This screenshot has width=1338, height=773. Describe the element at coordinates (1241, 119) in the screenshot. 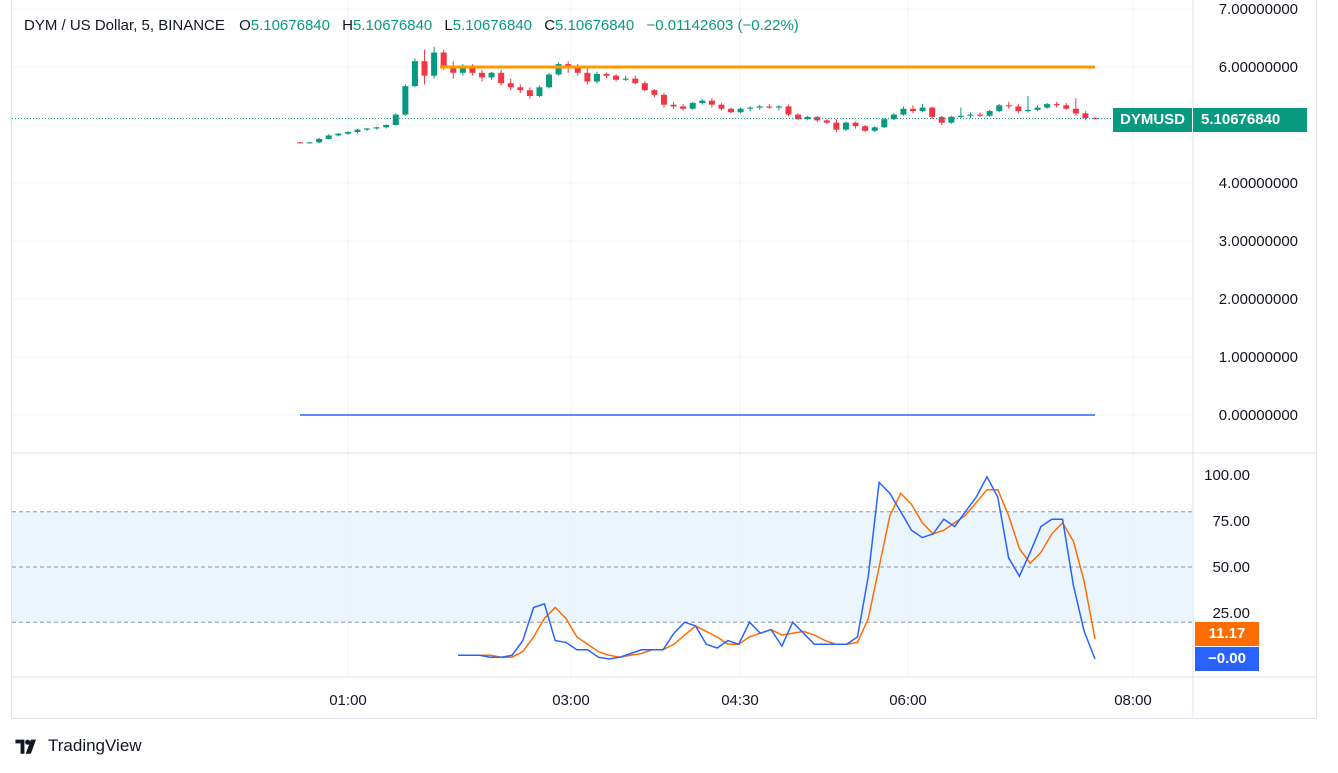

I see `price-tag-value: 5.10676840` at that location.